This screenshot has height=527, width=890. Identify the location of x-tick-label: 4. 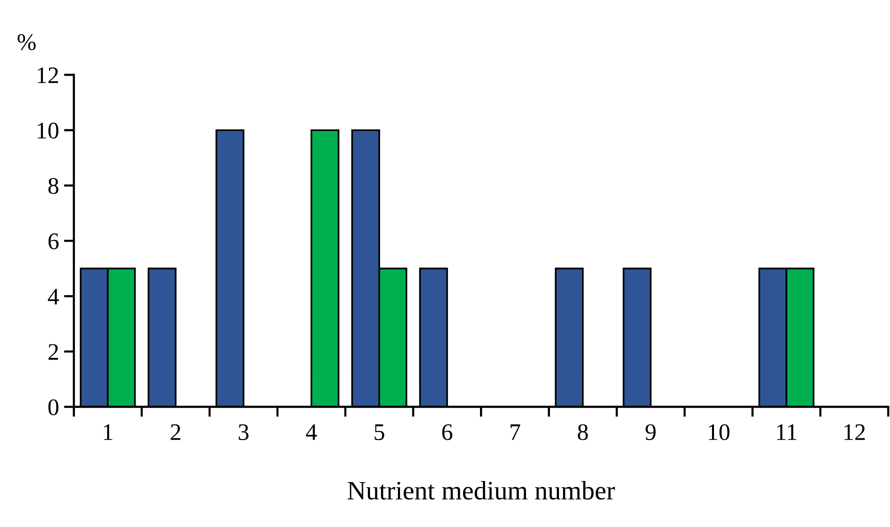
(311, 432).